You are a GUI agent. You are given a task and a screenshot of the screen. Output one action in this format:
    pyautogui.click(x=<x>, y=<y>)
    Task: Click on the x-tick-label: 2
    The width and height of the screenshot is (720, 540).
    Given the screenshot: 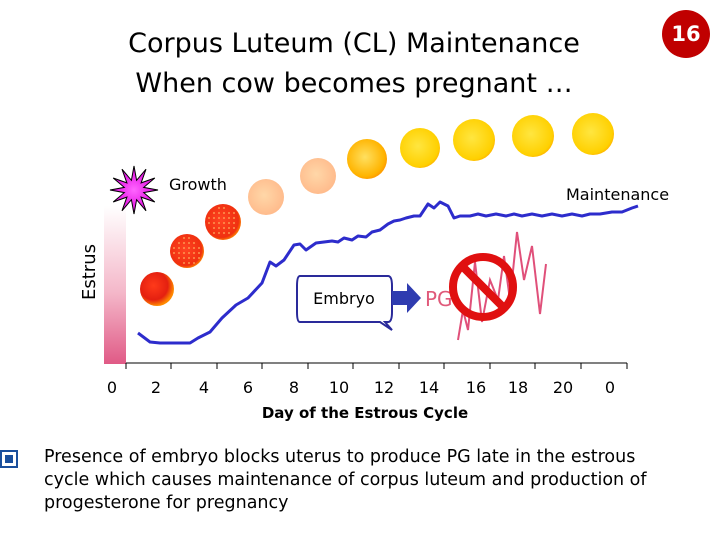 What is the action you would take?
    pyautogui.click(x=156, y=387)
    